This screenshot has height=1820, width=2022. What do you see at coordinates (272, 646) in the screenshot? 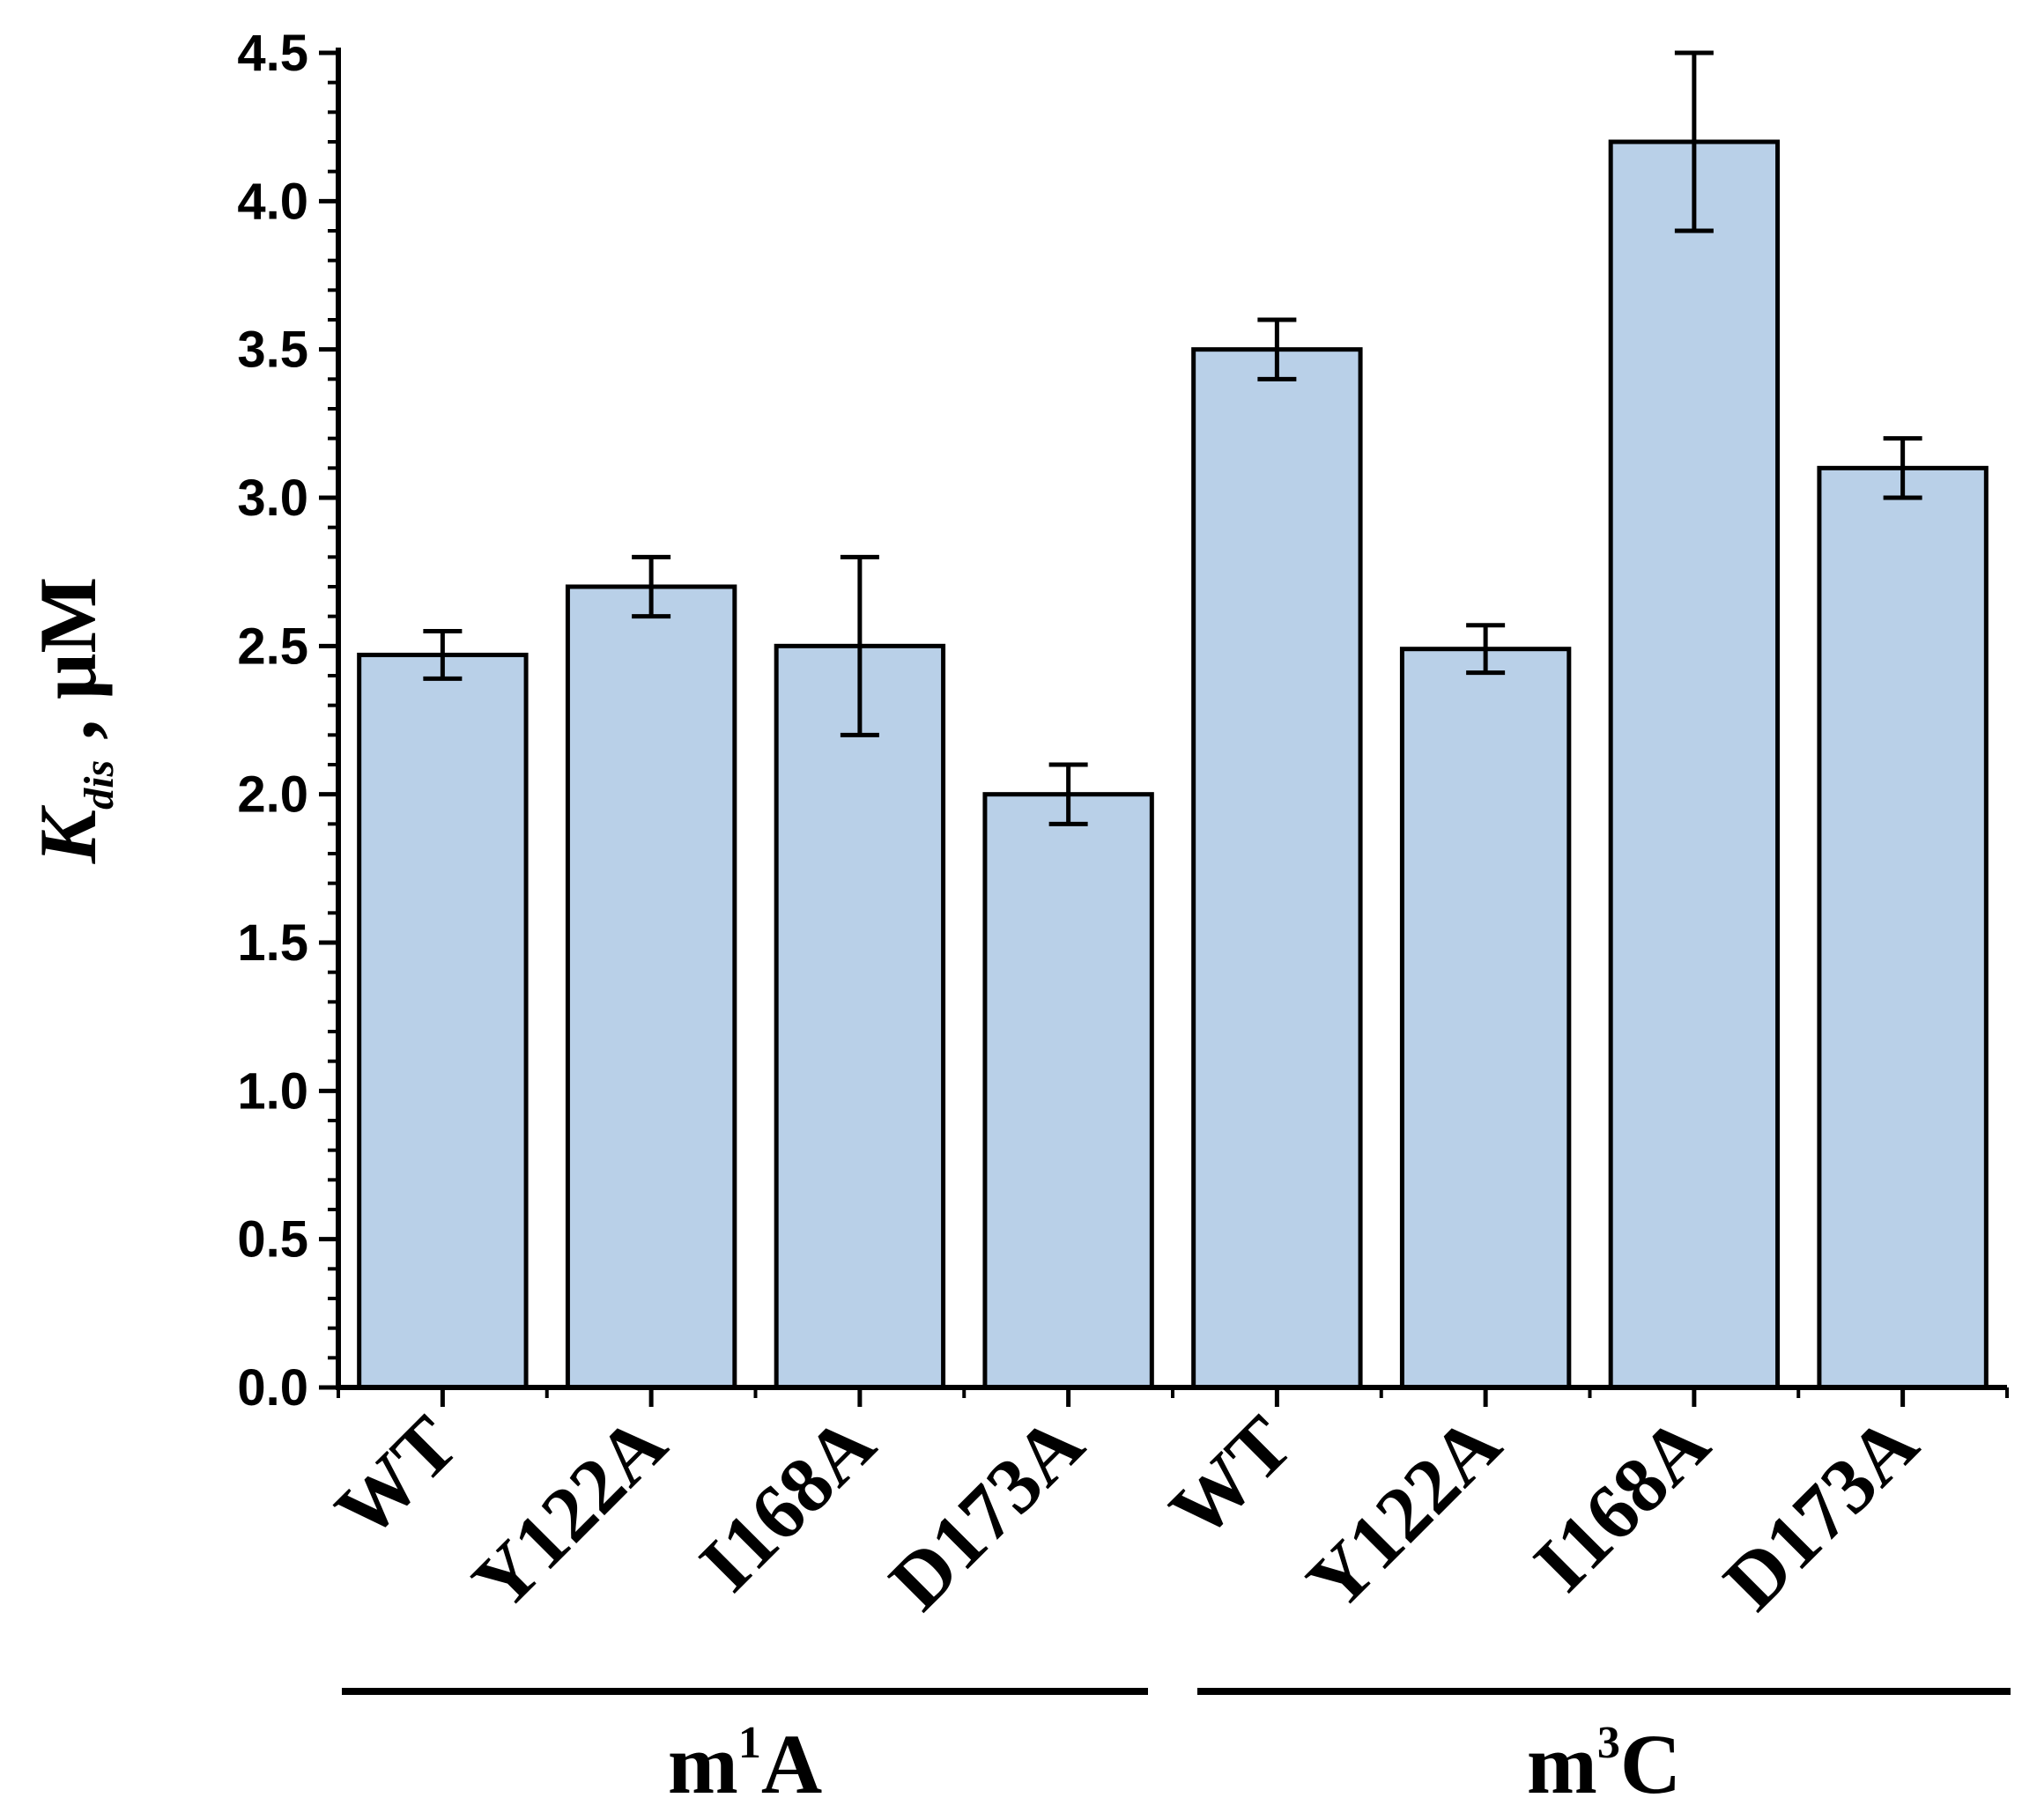
I see `y-tick-label: 2.5` at bounding box center [272, 646].